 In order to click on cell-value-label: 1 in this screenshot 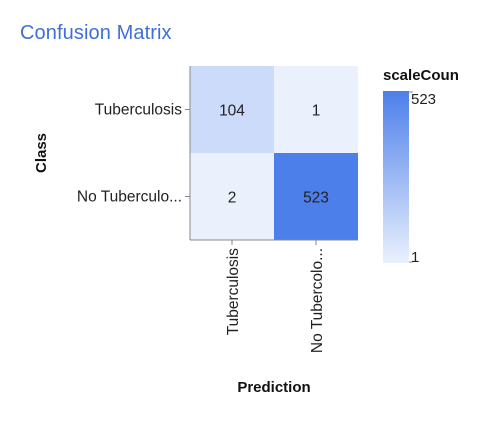, I will do `click(316, 111)`.